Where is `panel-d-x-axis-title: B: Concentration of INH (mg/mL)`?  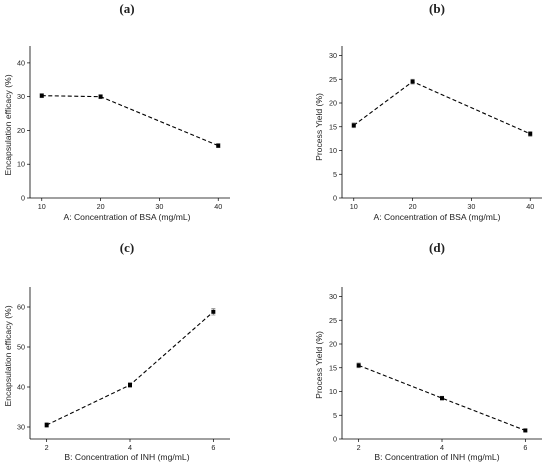 panel-d-x-axis-title: B: Concentration of INH (mg/mL) is located at coordinates (436, 457).